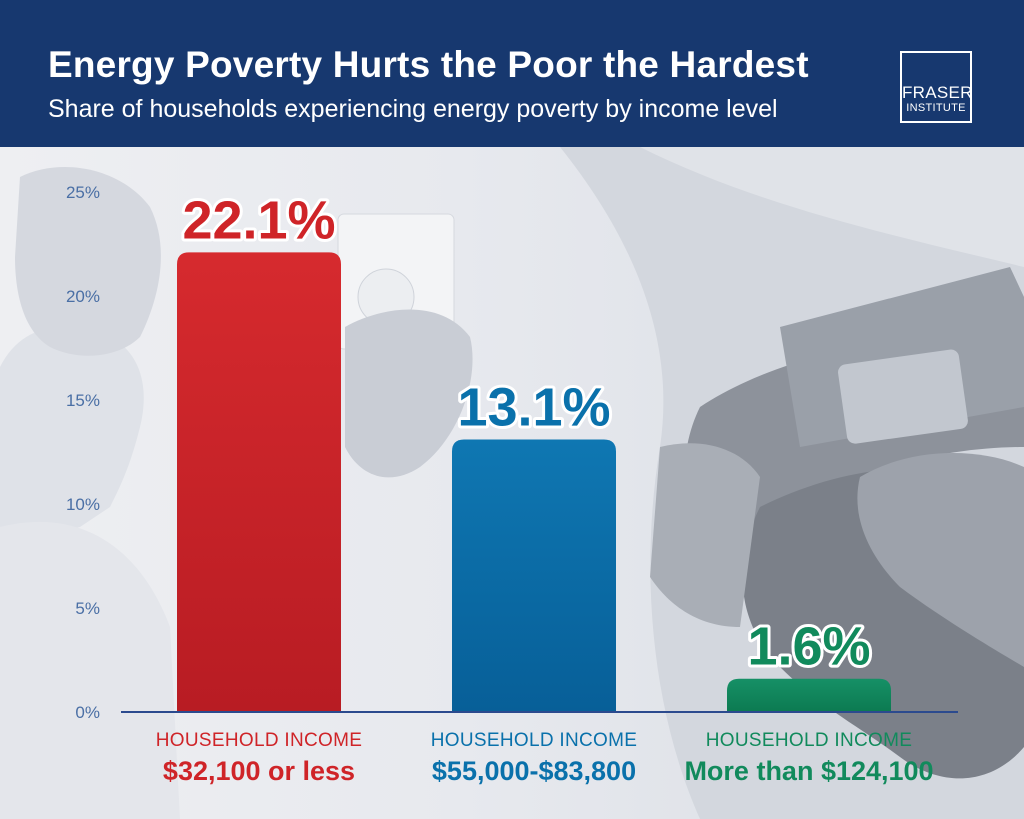 This screenshot has width=1024, height=819. Describe the element at coordinates (534, 575) in the screenshot. I see `bar-middle-income` at that location.